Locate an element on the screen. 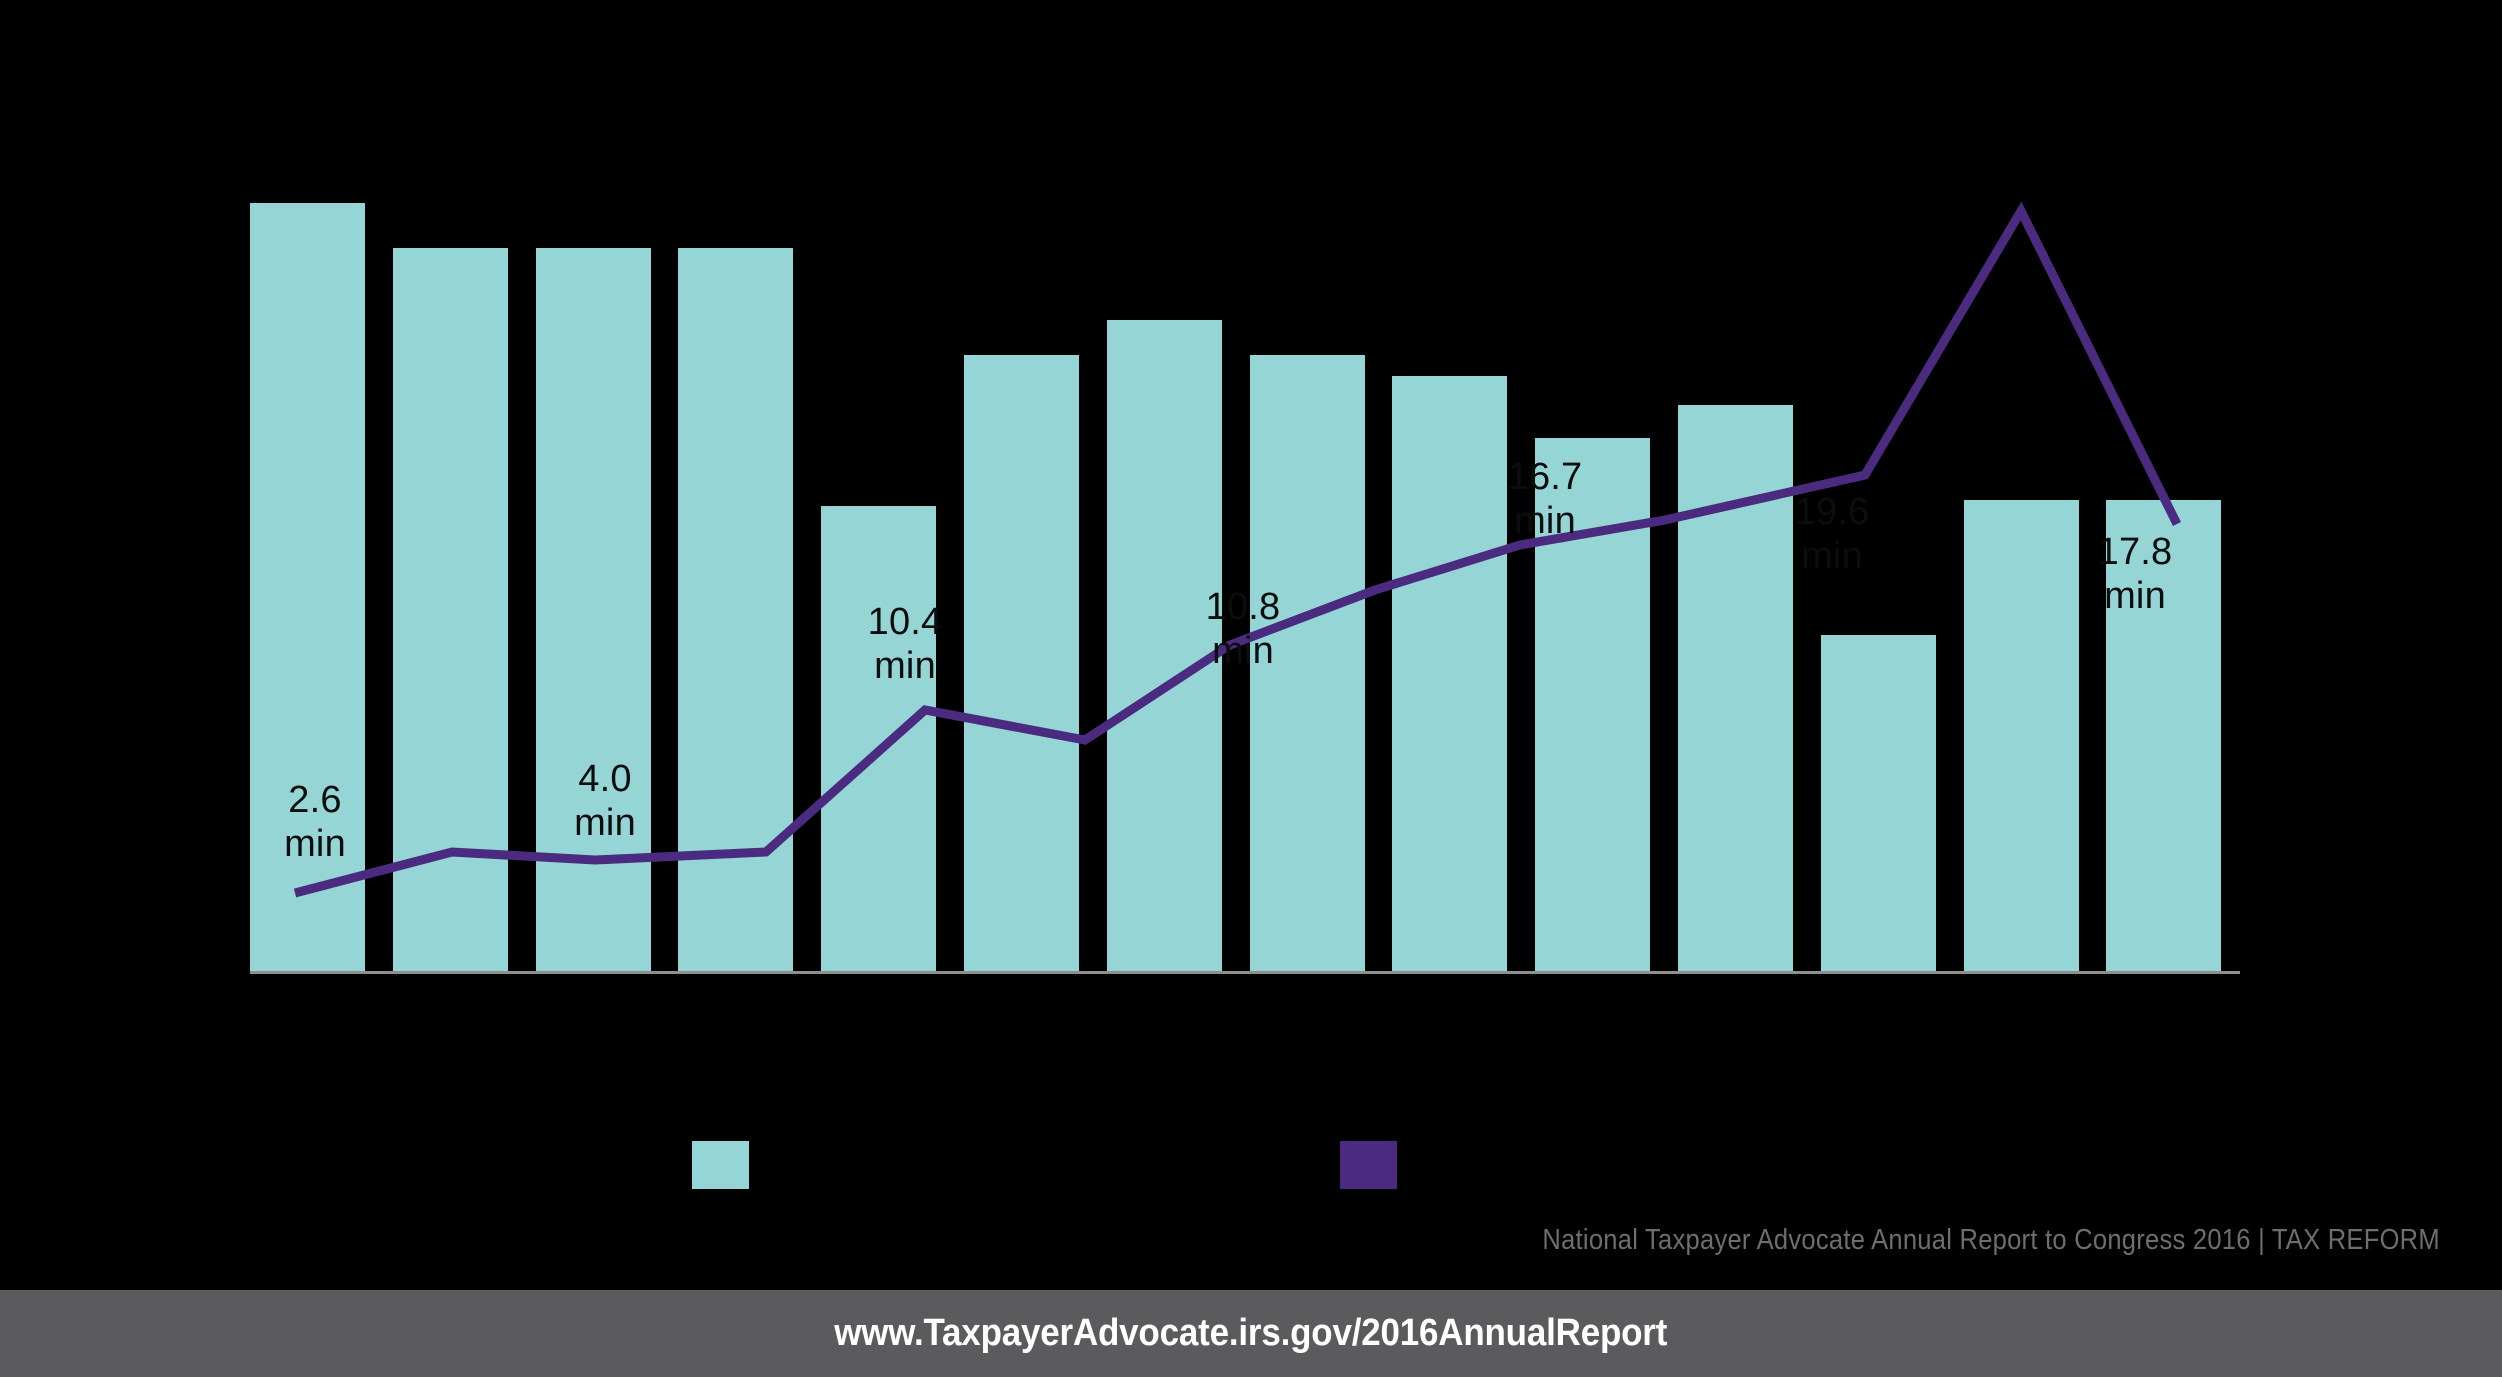 This screenshot has height=1377, width=2502. data-label-10-8: 10.8 min is located at coordinates (1243, 629).